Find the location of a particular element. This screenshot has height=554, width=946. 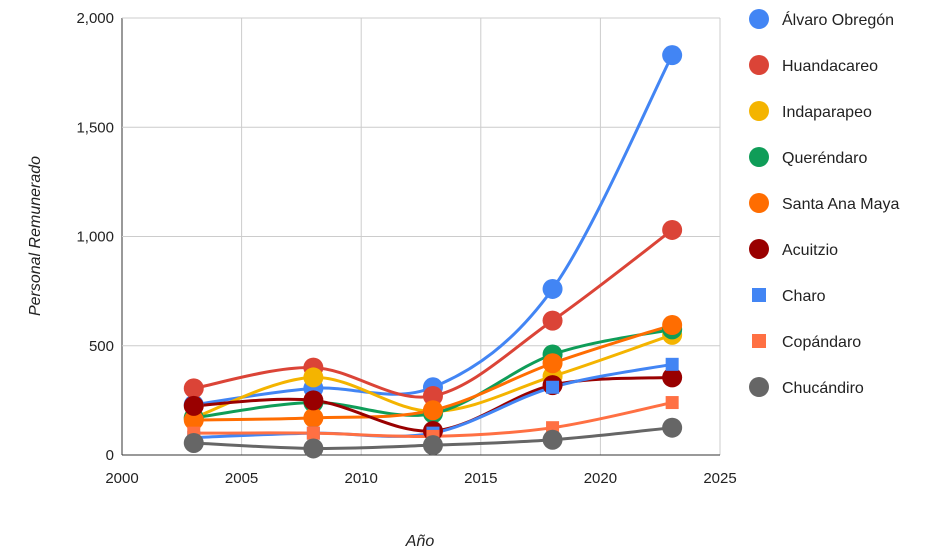

x-tick-label: 2025 is located at coordinates (719, 478).